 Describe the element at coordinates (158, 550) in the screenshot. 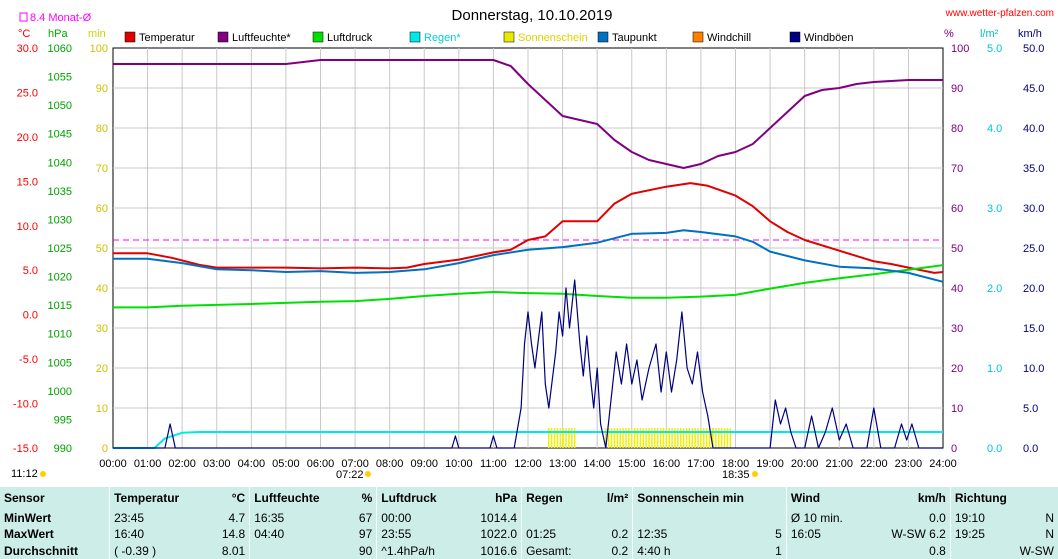

I see `summary-cell: ( -0.39 )` at that location.